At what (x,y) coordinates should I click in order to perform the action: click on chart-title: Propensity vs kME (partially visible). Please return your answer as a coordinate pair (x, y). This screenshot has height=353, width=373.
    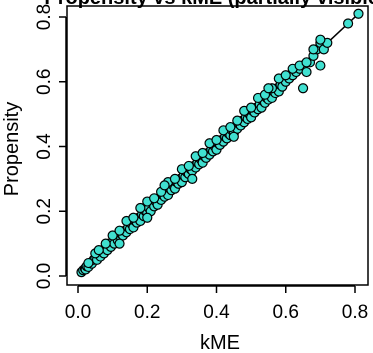
    Looking at the image, I should click on (208, 4).